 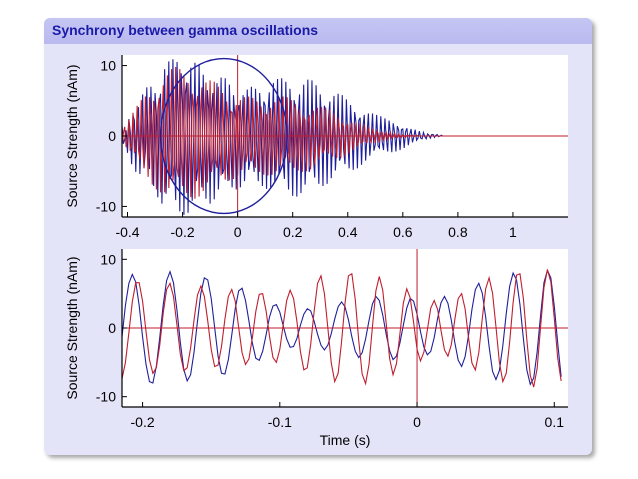 I want to click on x-tick-label: -0.4, so click(x=127, y=232).